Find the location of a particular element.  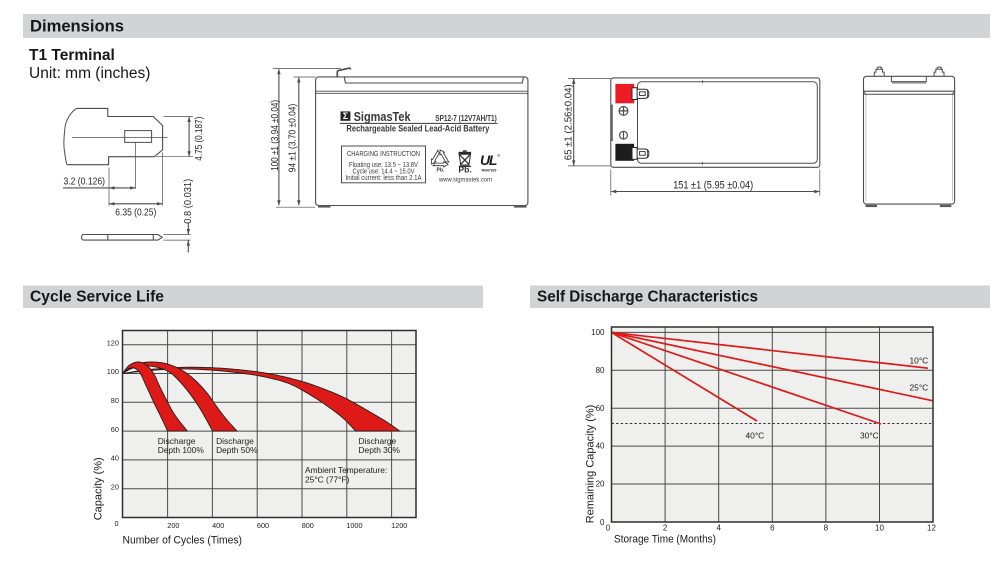

svg-text: 6.35 (0.25) is located at coordinates (135, 213).